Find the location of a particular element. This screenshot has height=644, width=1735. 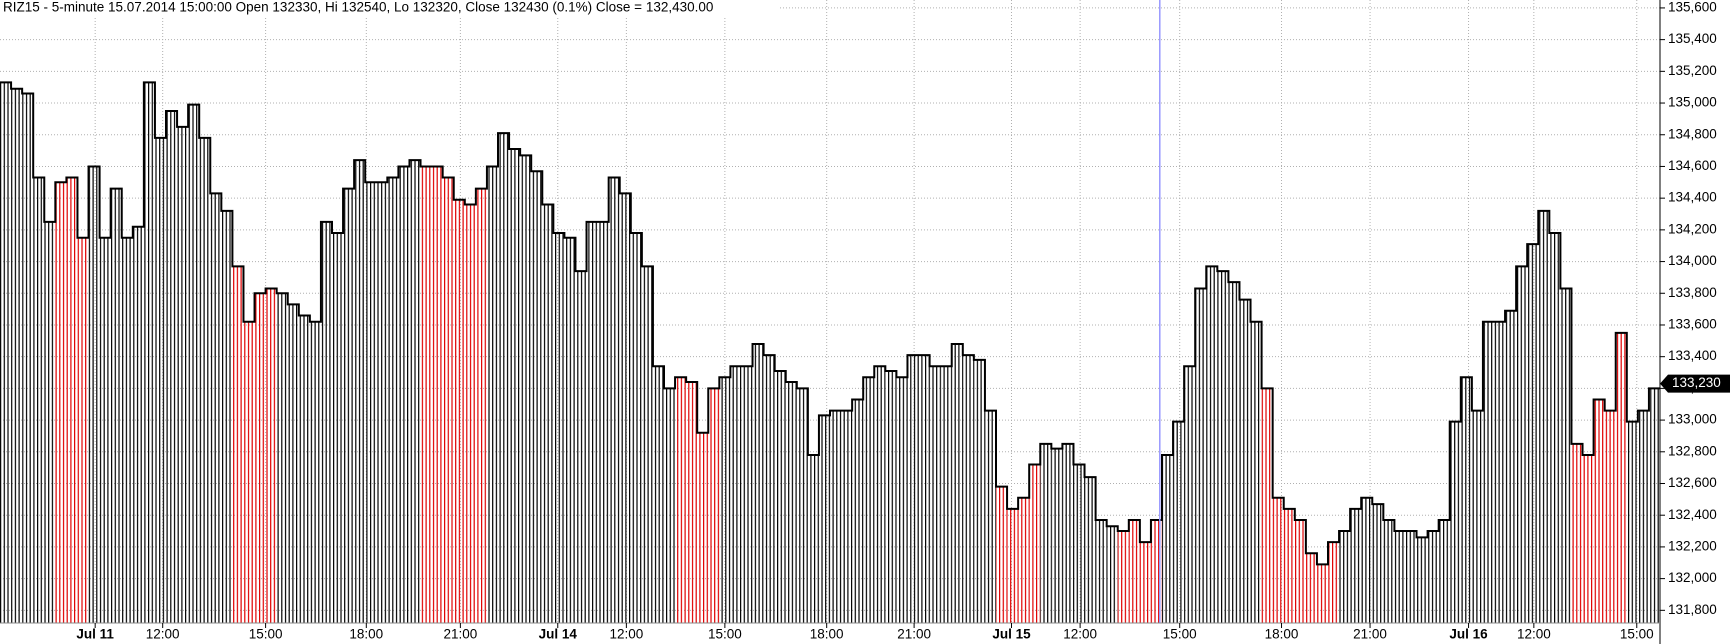

x-tick-label: Jul 16 is located at coordinates (1468, 634).